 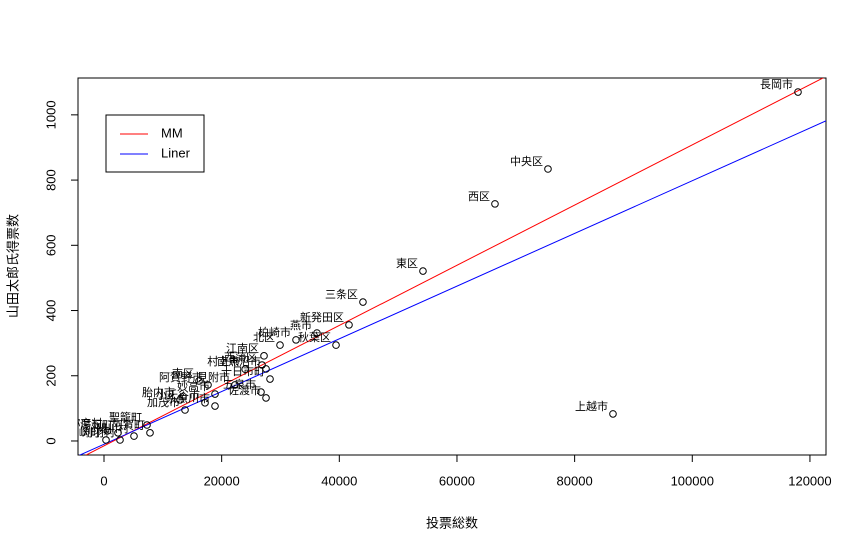 I want to click on point-label: 出雲崎町, so click(x=79, y=432).